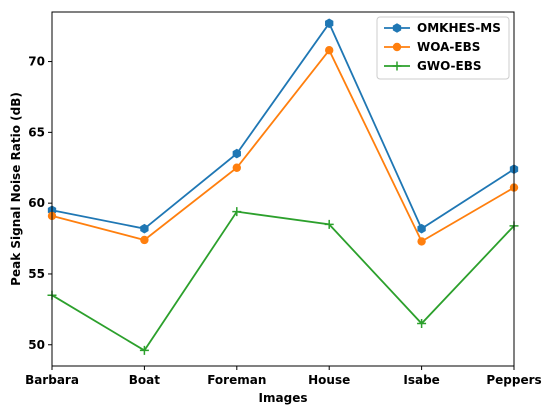 The width and height of the screenshot is (550, 411). Describe the element at coordinates (449, 66) in the screenshot. I see `legend-label: GWO-EBS` at that location.